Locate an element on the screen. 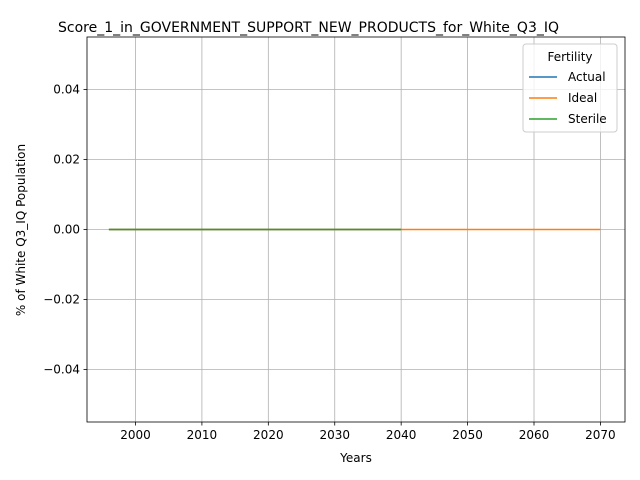  legend-label: Actual is located at coordinates (587, 77).